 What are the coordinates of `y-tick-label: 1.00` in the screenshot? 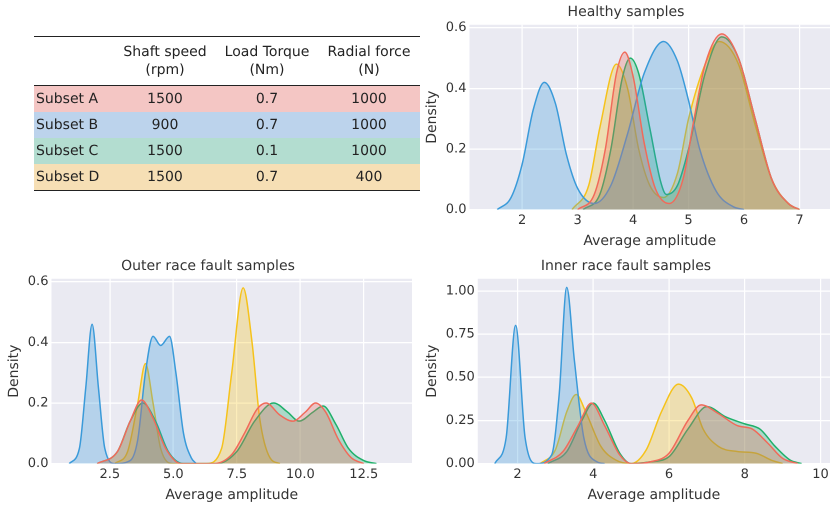 It's located at (460, 290).